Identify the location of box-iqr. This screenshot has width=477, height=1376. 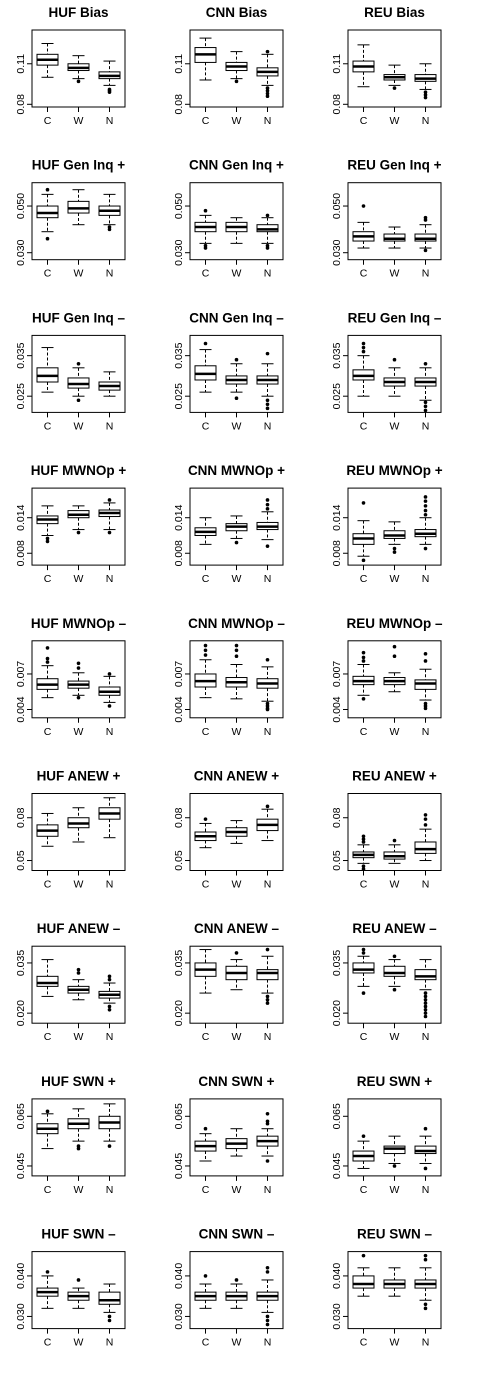
(394, 971).